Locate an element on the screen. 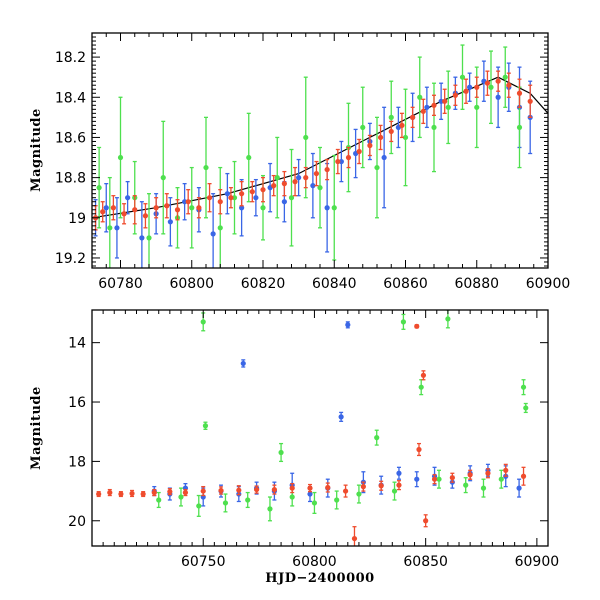 Image resolution: width=600 pixels, height=600 pixels. y-tick-label: 20 is located at coordinates (77, 522).